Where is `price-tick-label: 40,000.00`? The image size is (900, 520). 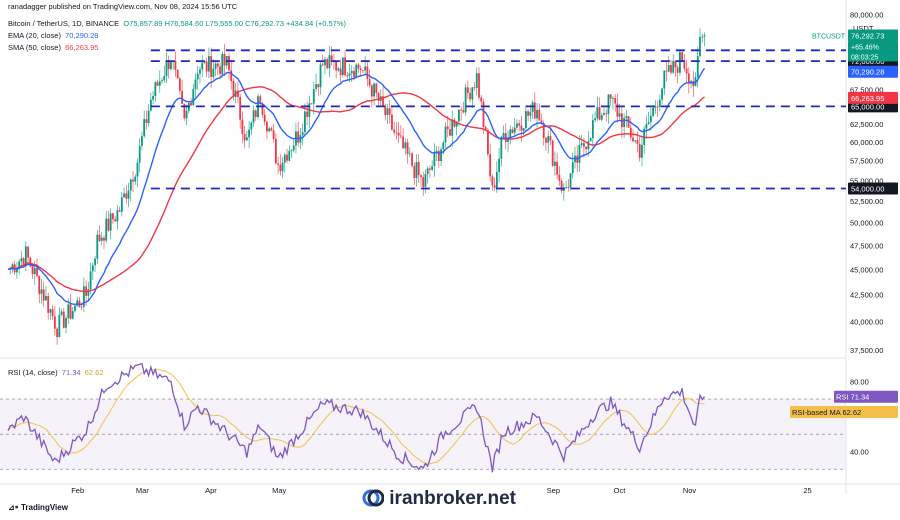
price-tick-label: 40,000.00 is located at coordinates (866, 321).